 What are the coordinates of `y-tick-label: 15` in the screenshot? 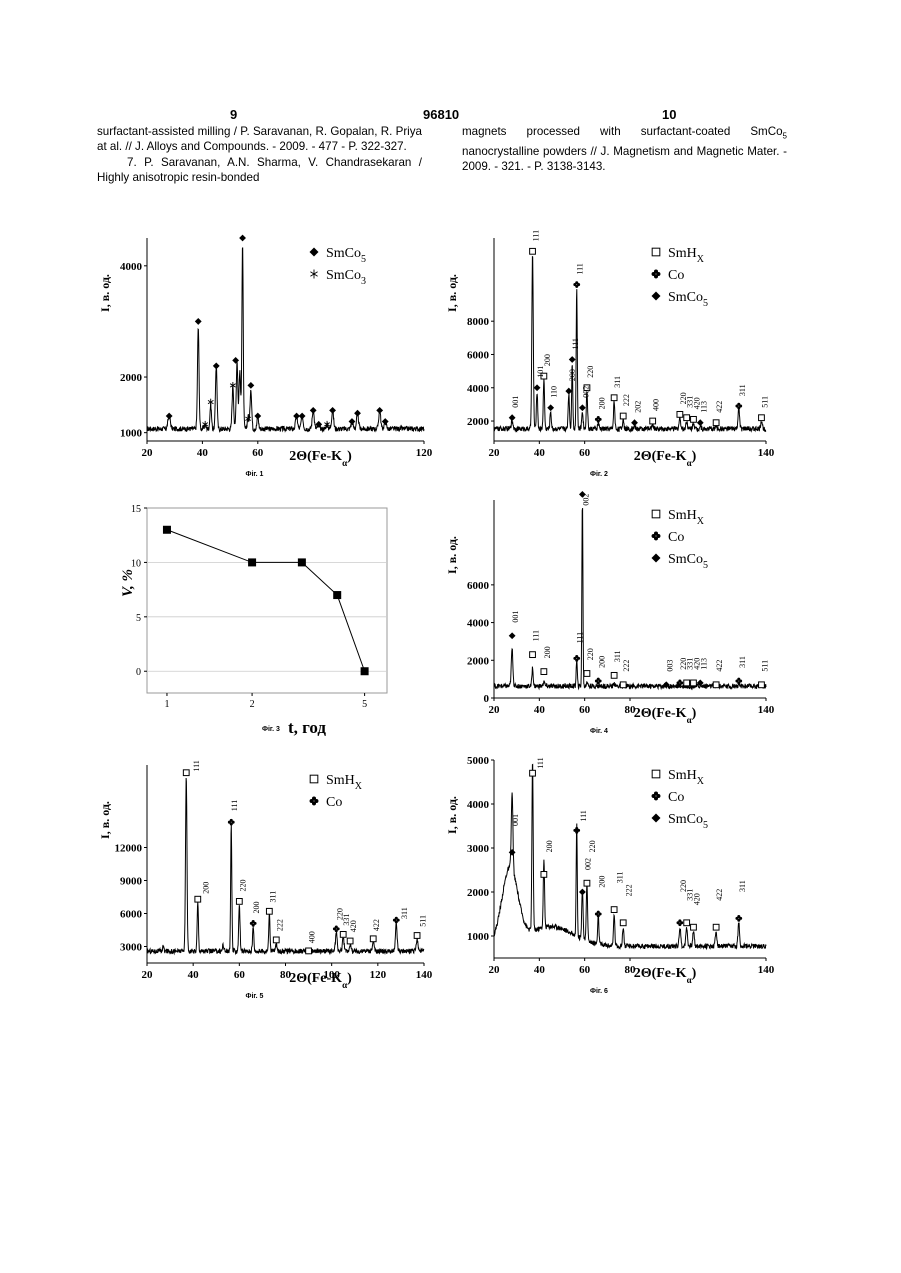 It's located at (136, 509).